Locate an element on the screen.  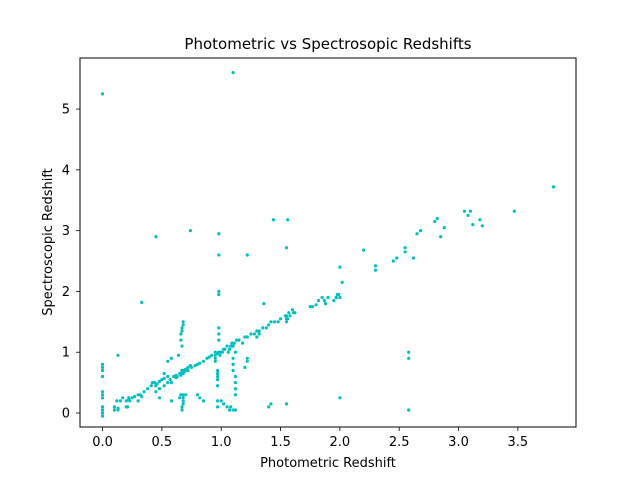
y-axis-label: Spectroscopic Redshift is located at coordinates (48, 242).